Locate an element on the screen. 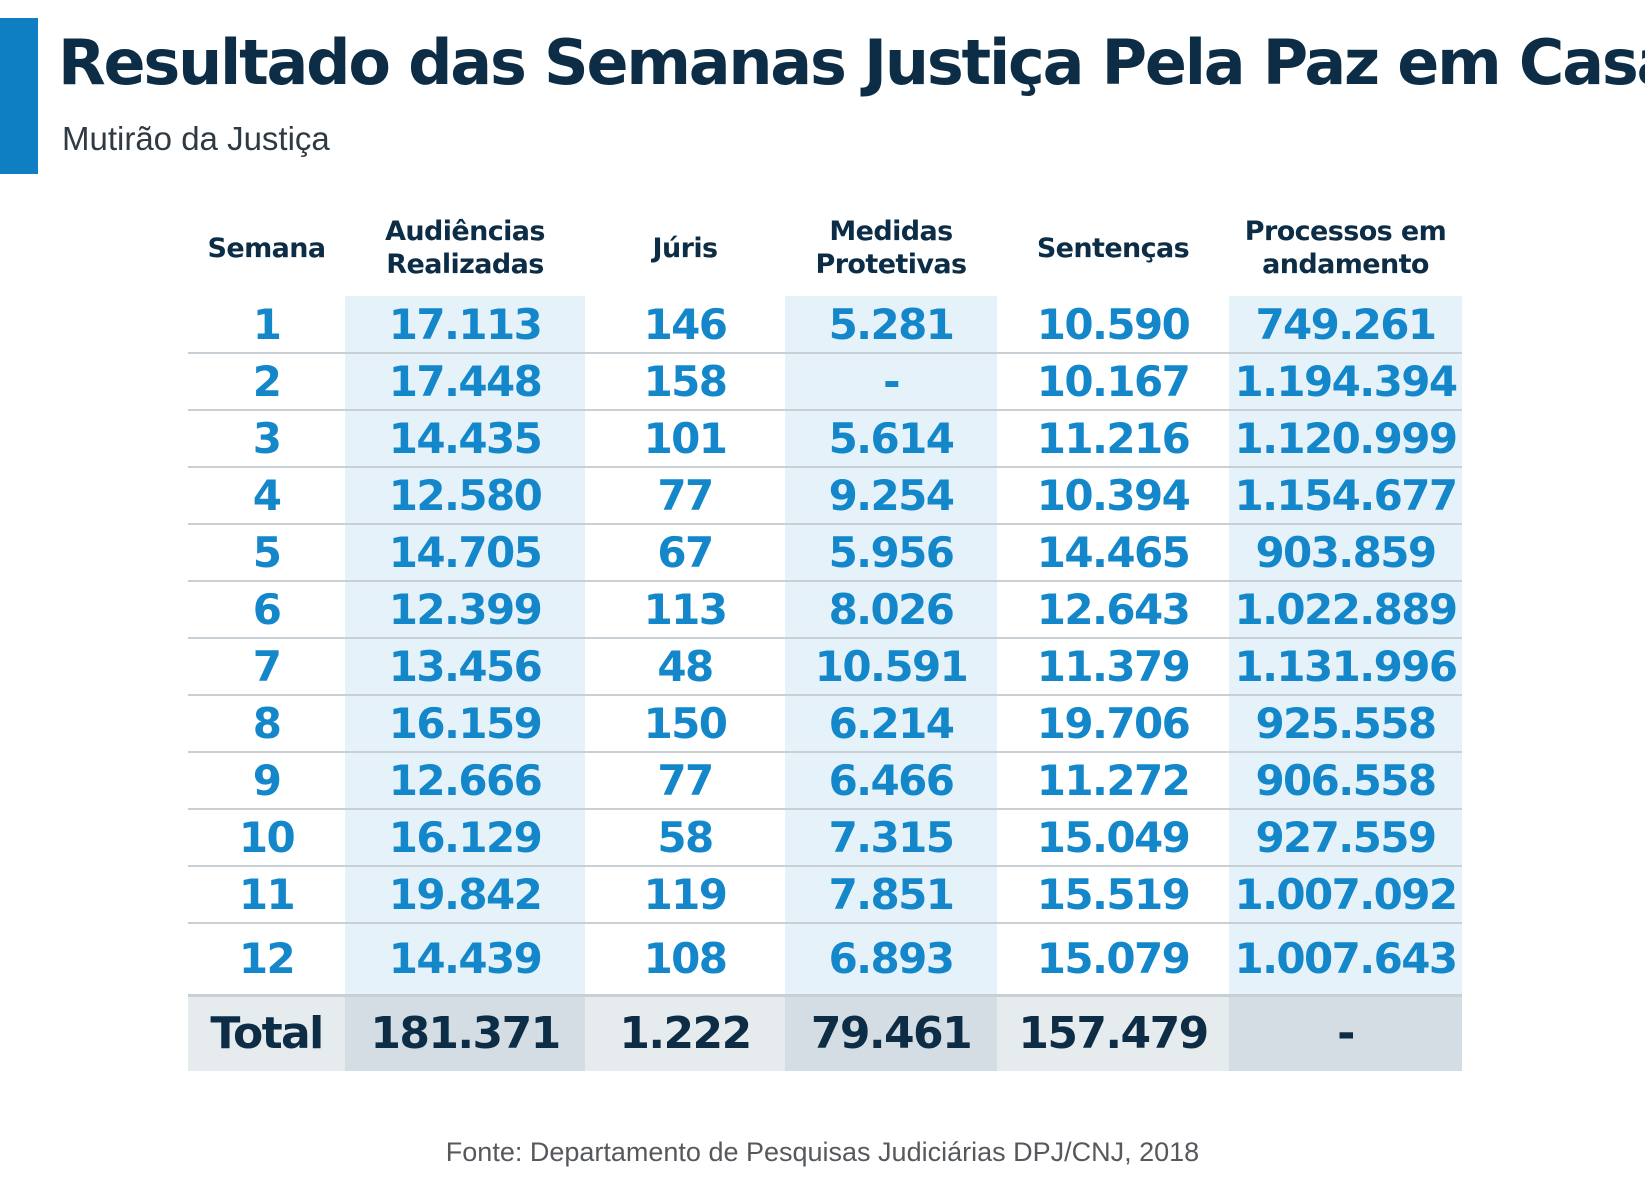 The height and width of the screenshot is (1200, 1645). processos-cell: 1.154.677 is located at coordinates (1345, 496).